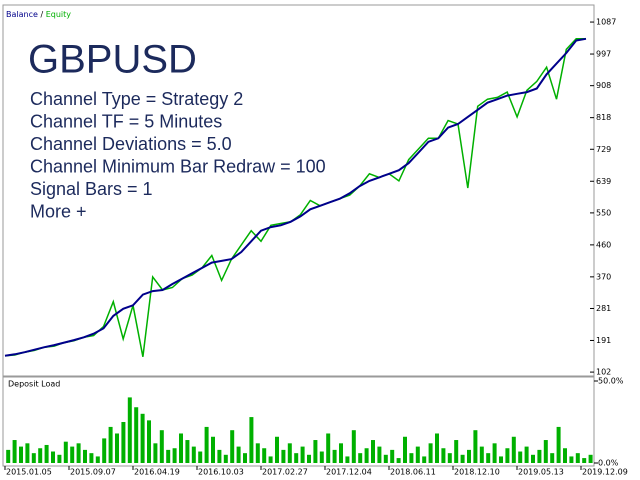  Describe the element at coordinates (413, 472) in the screenshot. I see `x-tick-label: 2018.06.11` at that location.